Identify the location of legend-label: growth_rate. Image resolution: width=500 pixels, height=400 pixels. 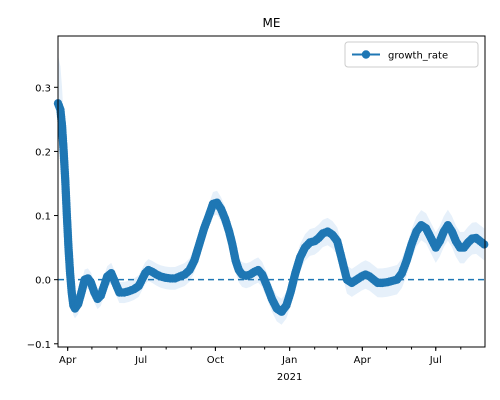
(418, 56).